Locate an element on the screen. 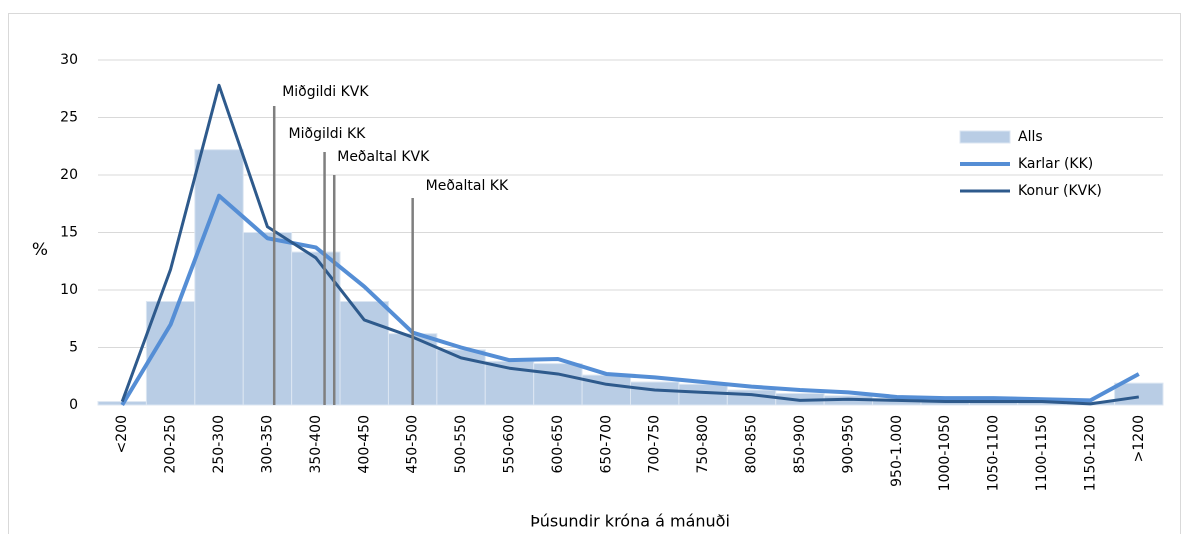 This screenshot has width=1189, height=534. x-tick-label: <200 is located at coordinates (122, 434).